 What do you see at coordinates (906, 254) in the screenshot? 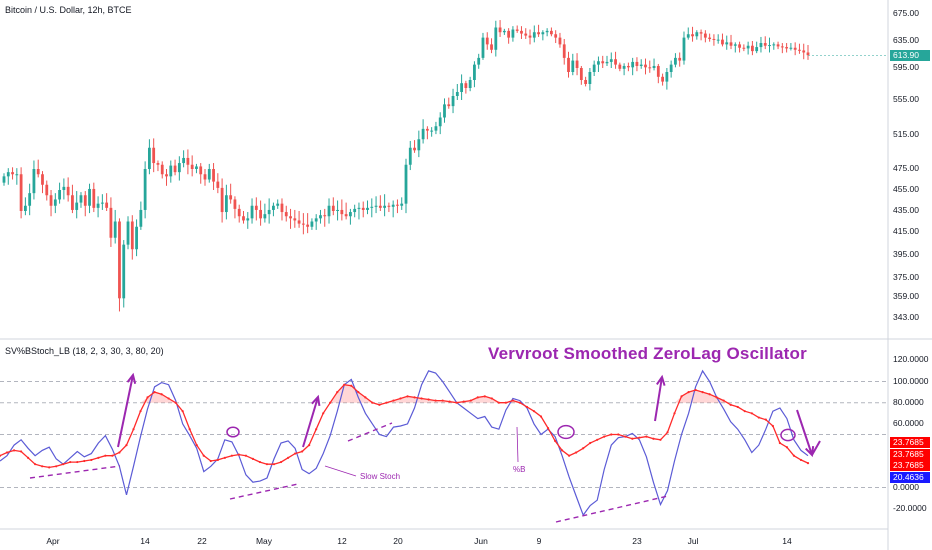
I see `price-tick-label: 395.00` at bounding box center [906, 254].